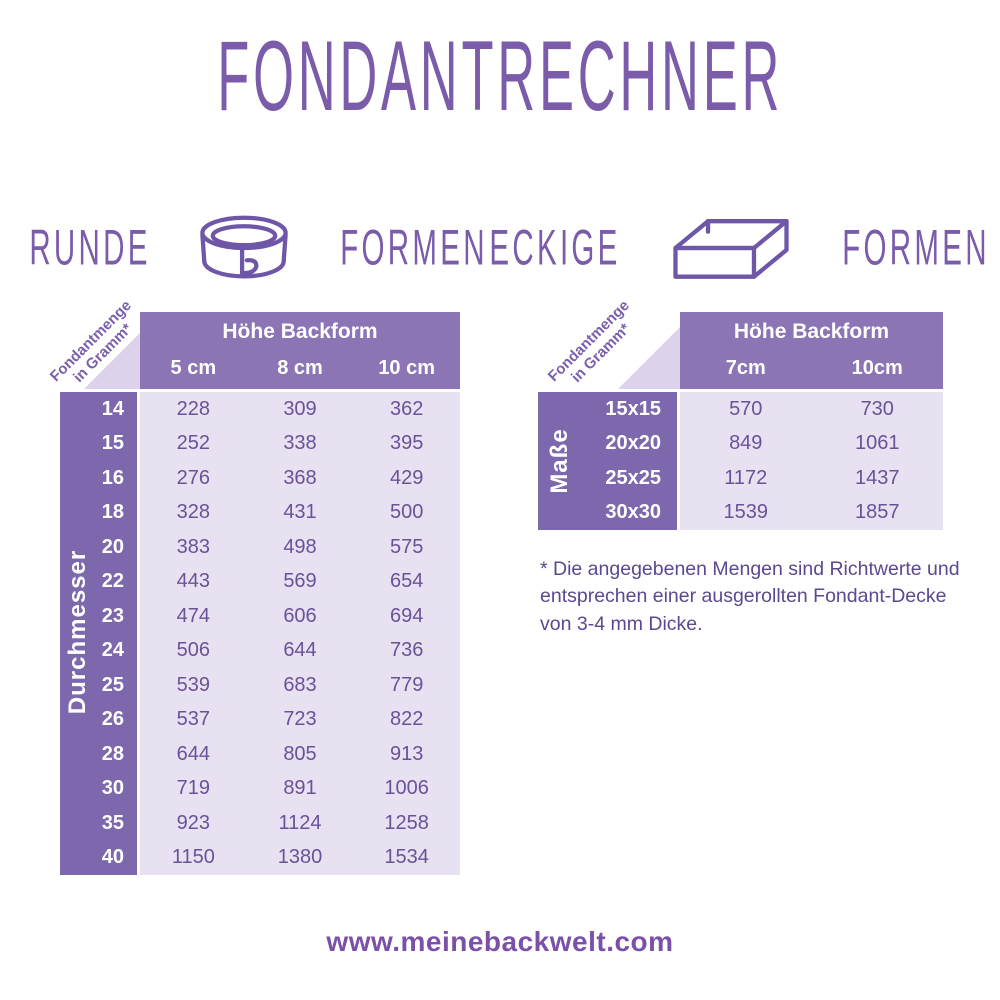 Image resolution: width=1000 pixels, height=1000 pixels. What do you see at coordinates (300, 477) in the screenshot?
I see `value-cell: 368` at bounding box center [300, 477].